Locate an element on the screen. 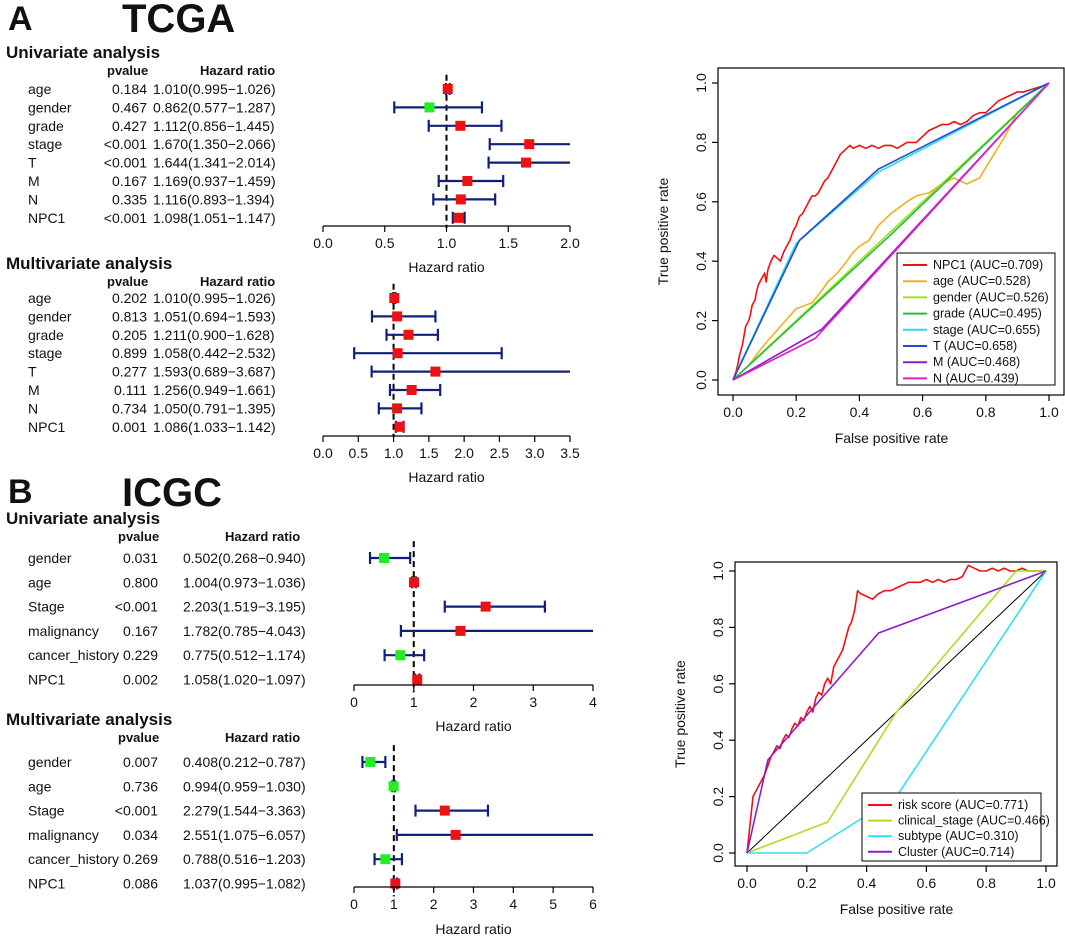  hazard-ratio-cell: 1.098(1.051−1.147) is located at coordinates (214, 218).